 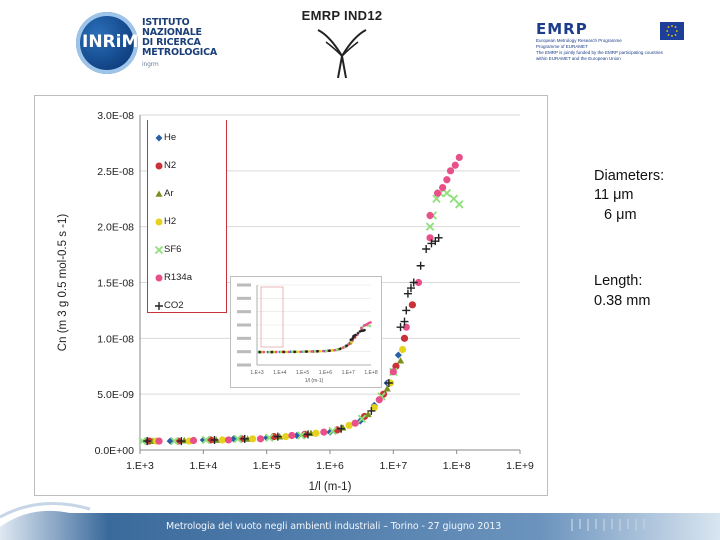 I want to click on inset-x-tick-label: 1.E+8, so click(x=370, y=373).